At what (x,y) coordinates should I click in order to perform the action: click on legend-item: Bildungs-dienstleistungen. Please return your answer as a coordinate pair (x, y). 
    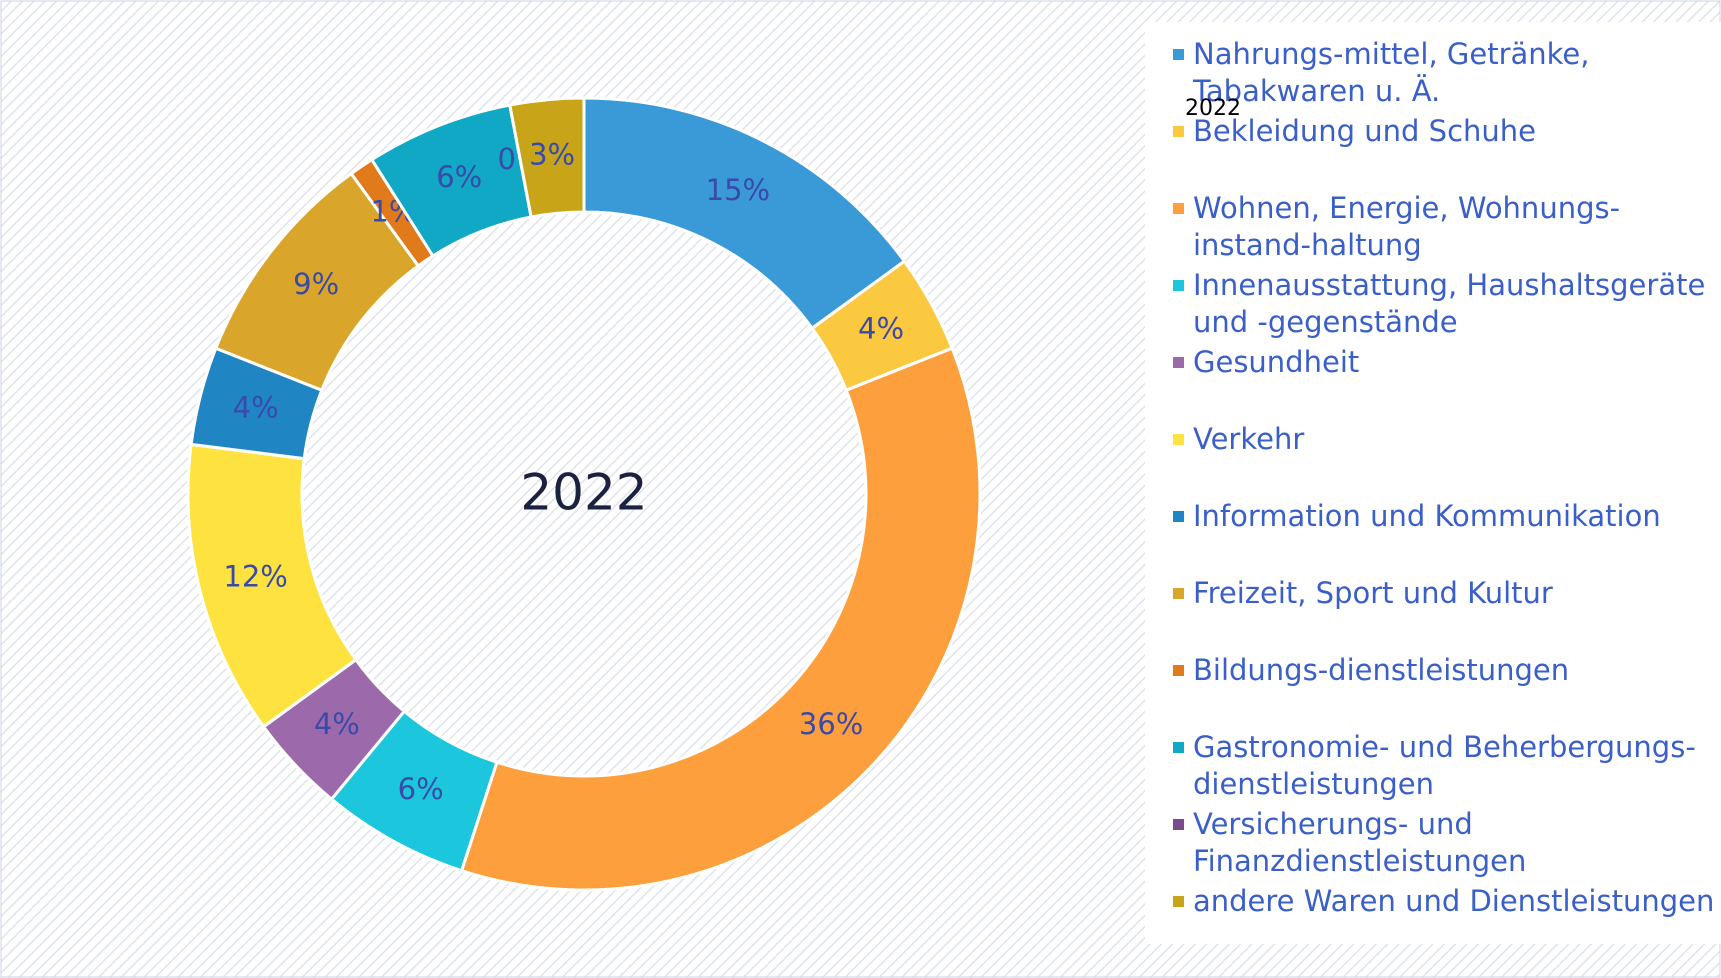
    Looking at the image, I should click on (1447, 670).